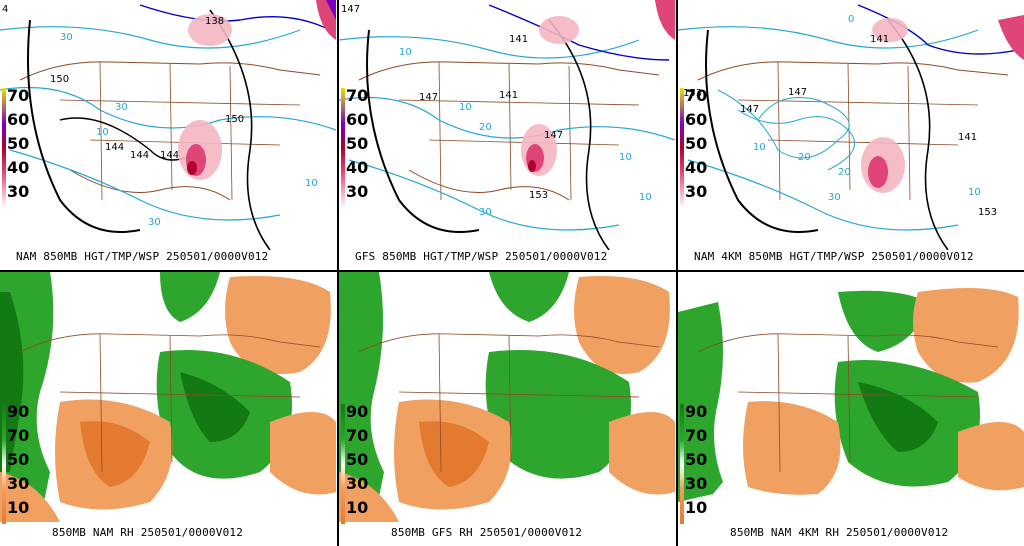 This screenshot has height=546, width=1024. What do you see at coordinates (481, 256) in the screenshot?
I see `panel-caption: GFS 850MB HGT/TMP/WSP 250501/0000V012` at bounding box center [481, 256].